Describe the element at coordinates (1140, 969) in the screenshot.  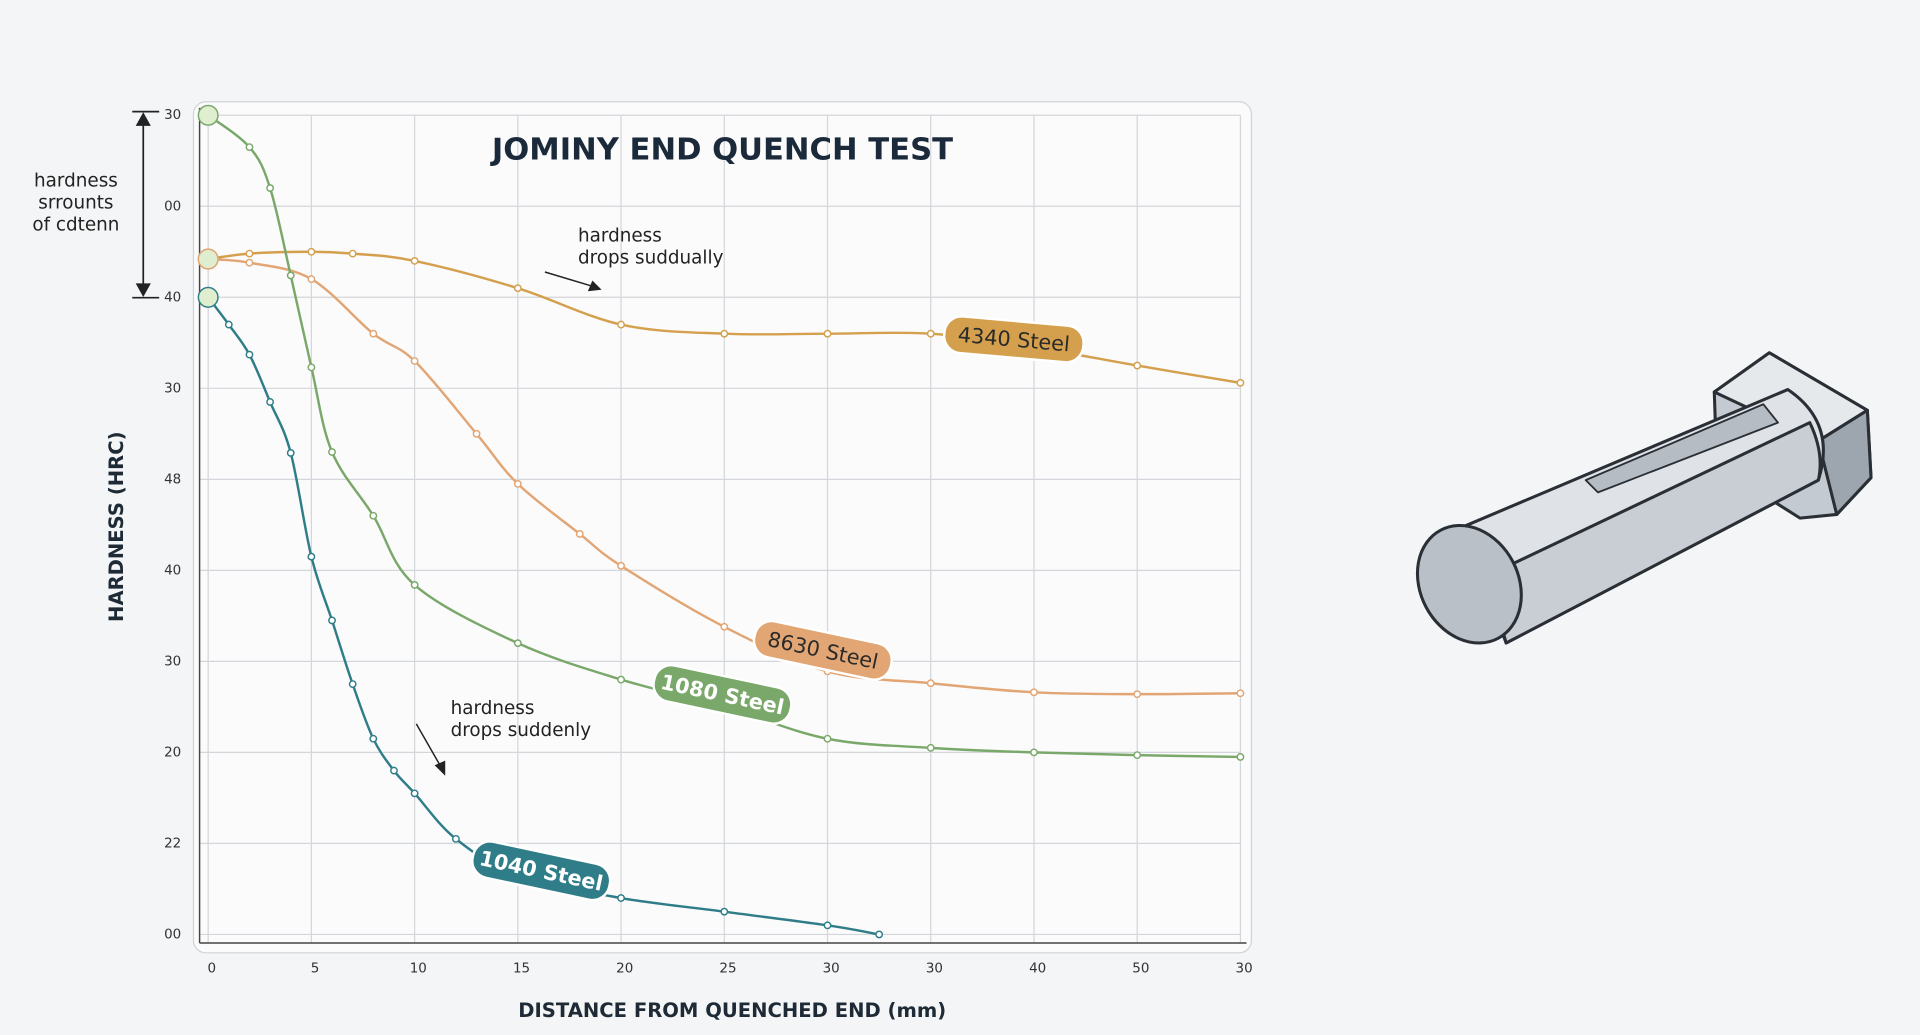
I see `x-tick-label: 50` at that location.